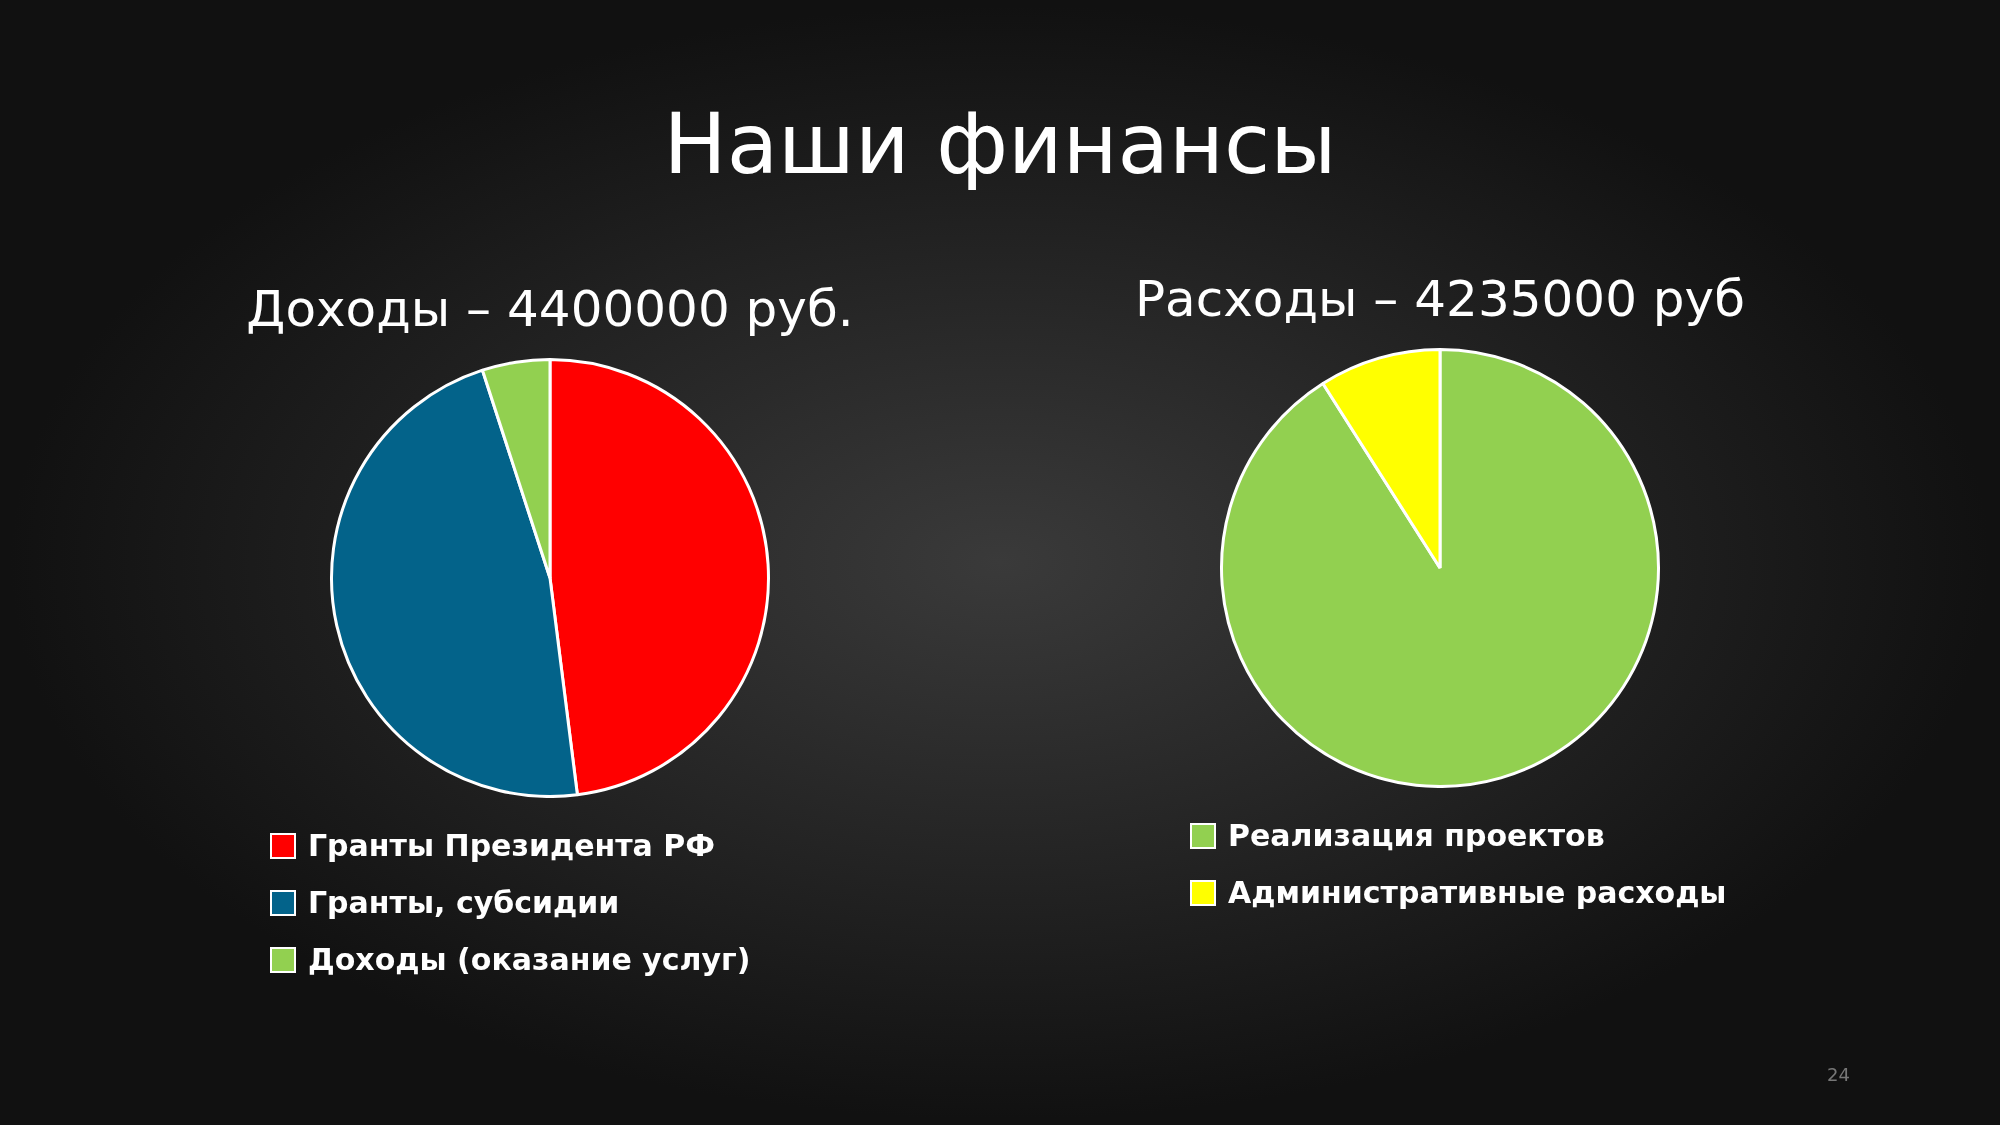  What do you see at coordinates (1477, 892) in the screenshot?
I see `legend-label: Административные расходы` at bounding box center [1477, 892].